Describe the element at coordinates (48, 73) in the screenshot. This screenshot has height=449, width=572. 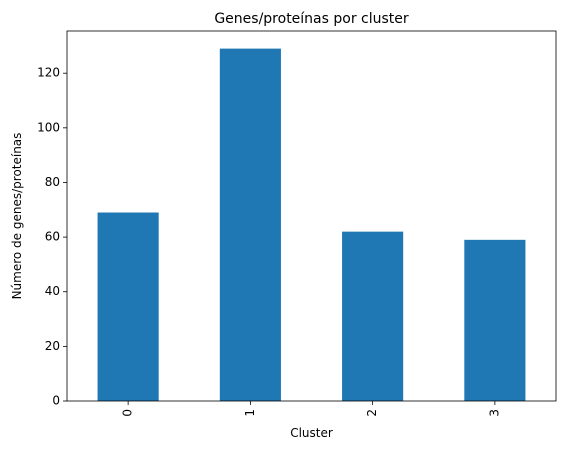
I see `y-tick-label-120: 120` at that location.